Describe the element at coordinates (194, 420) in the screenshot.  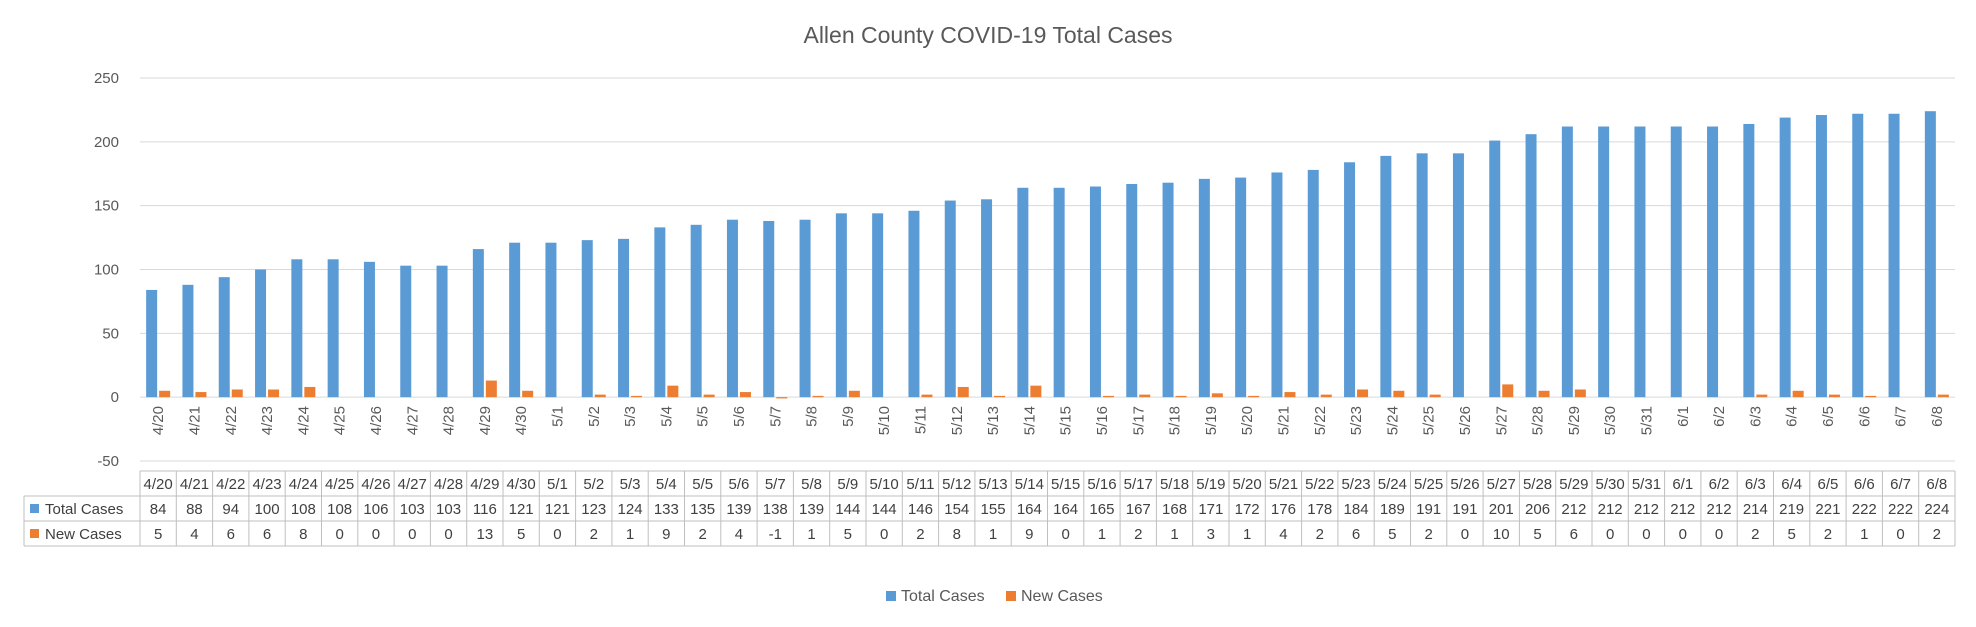
I see `x-axis-label: 4/21` at that location.